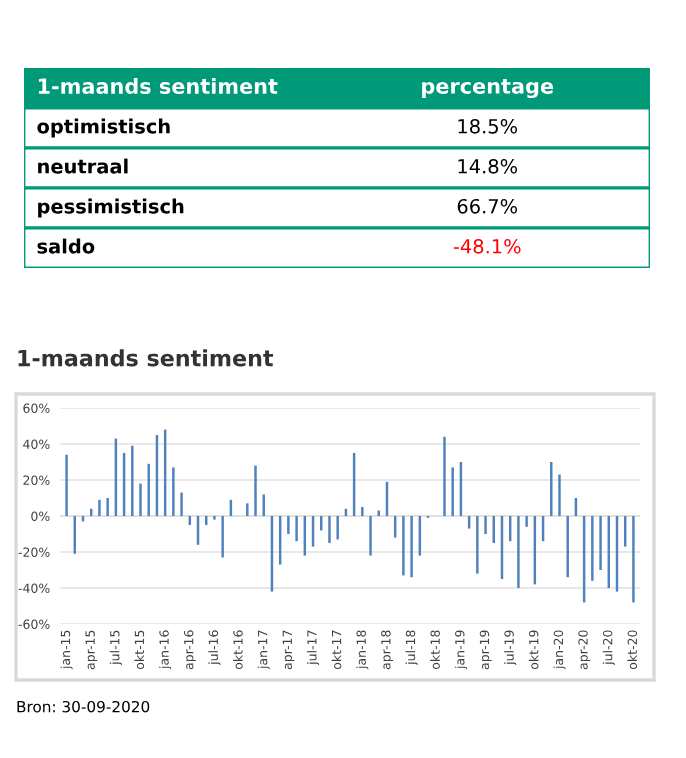 Image resolution: width=686 pixels, height=758 pixels. What do you see at coordinates (488, 88) in the screenshot?
I see `text: percentage` at bounding box center [488, 88].